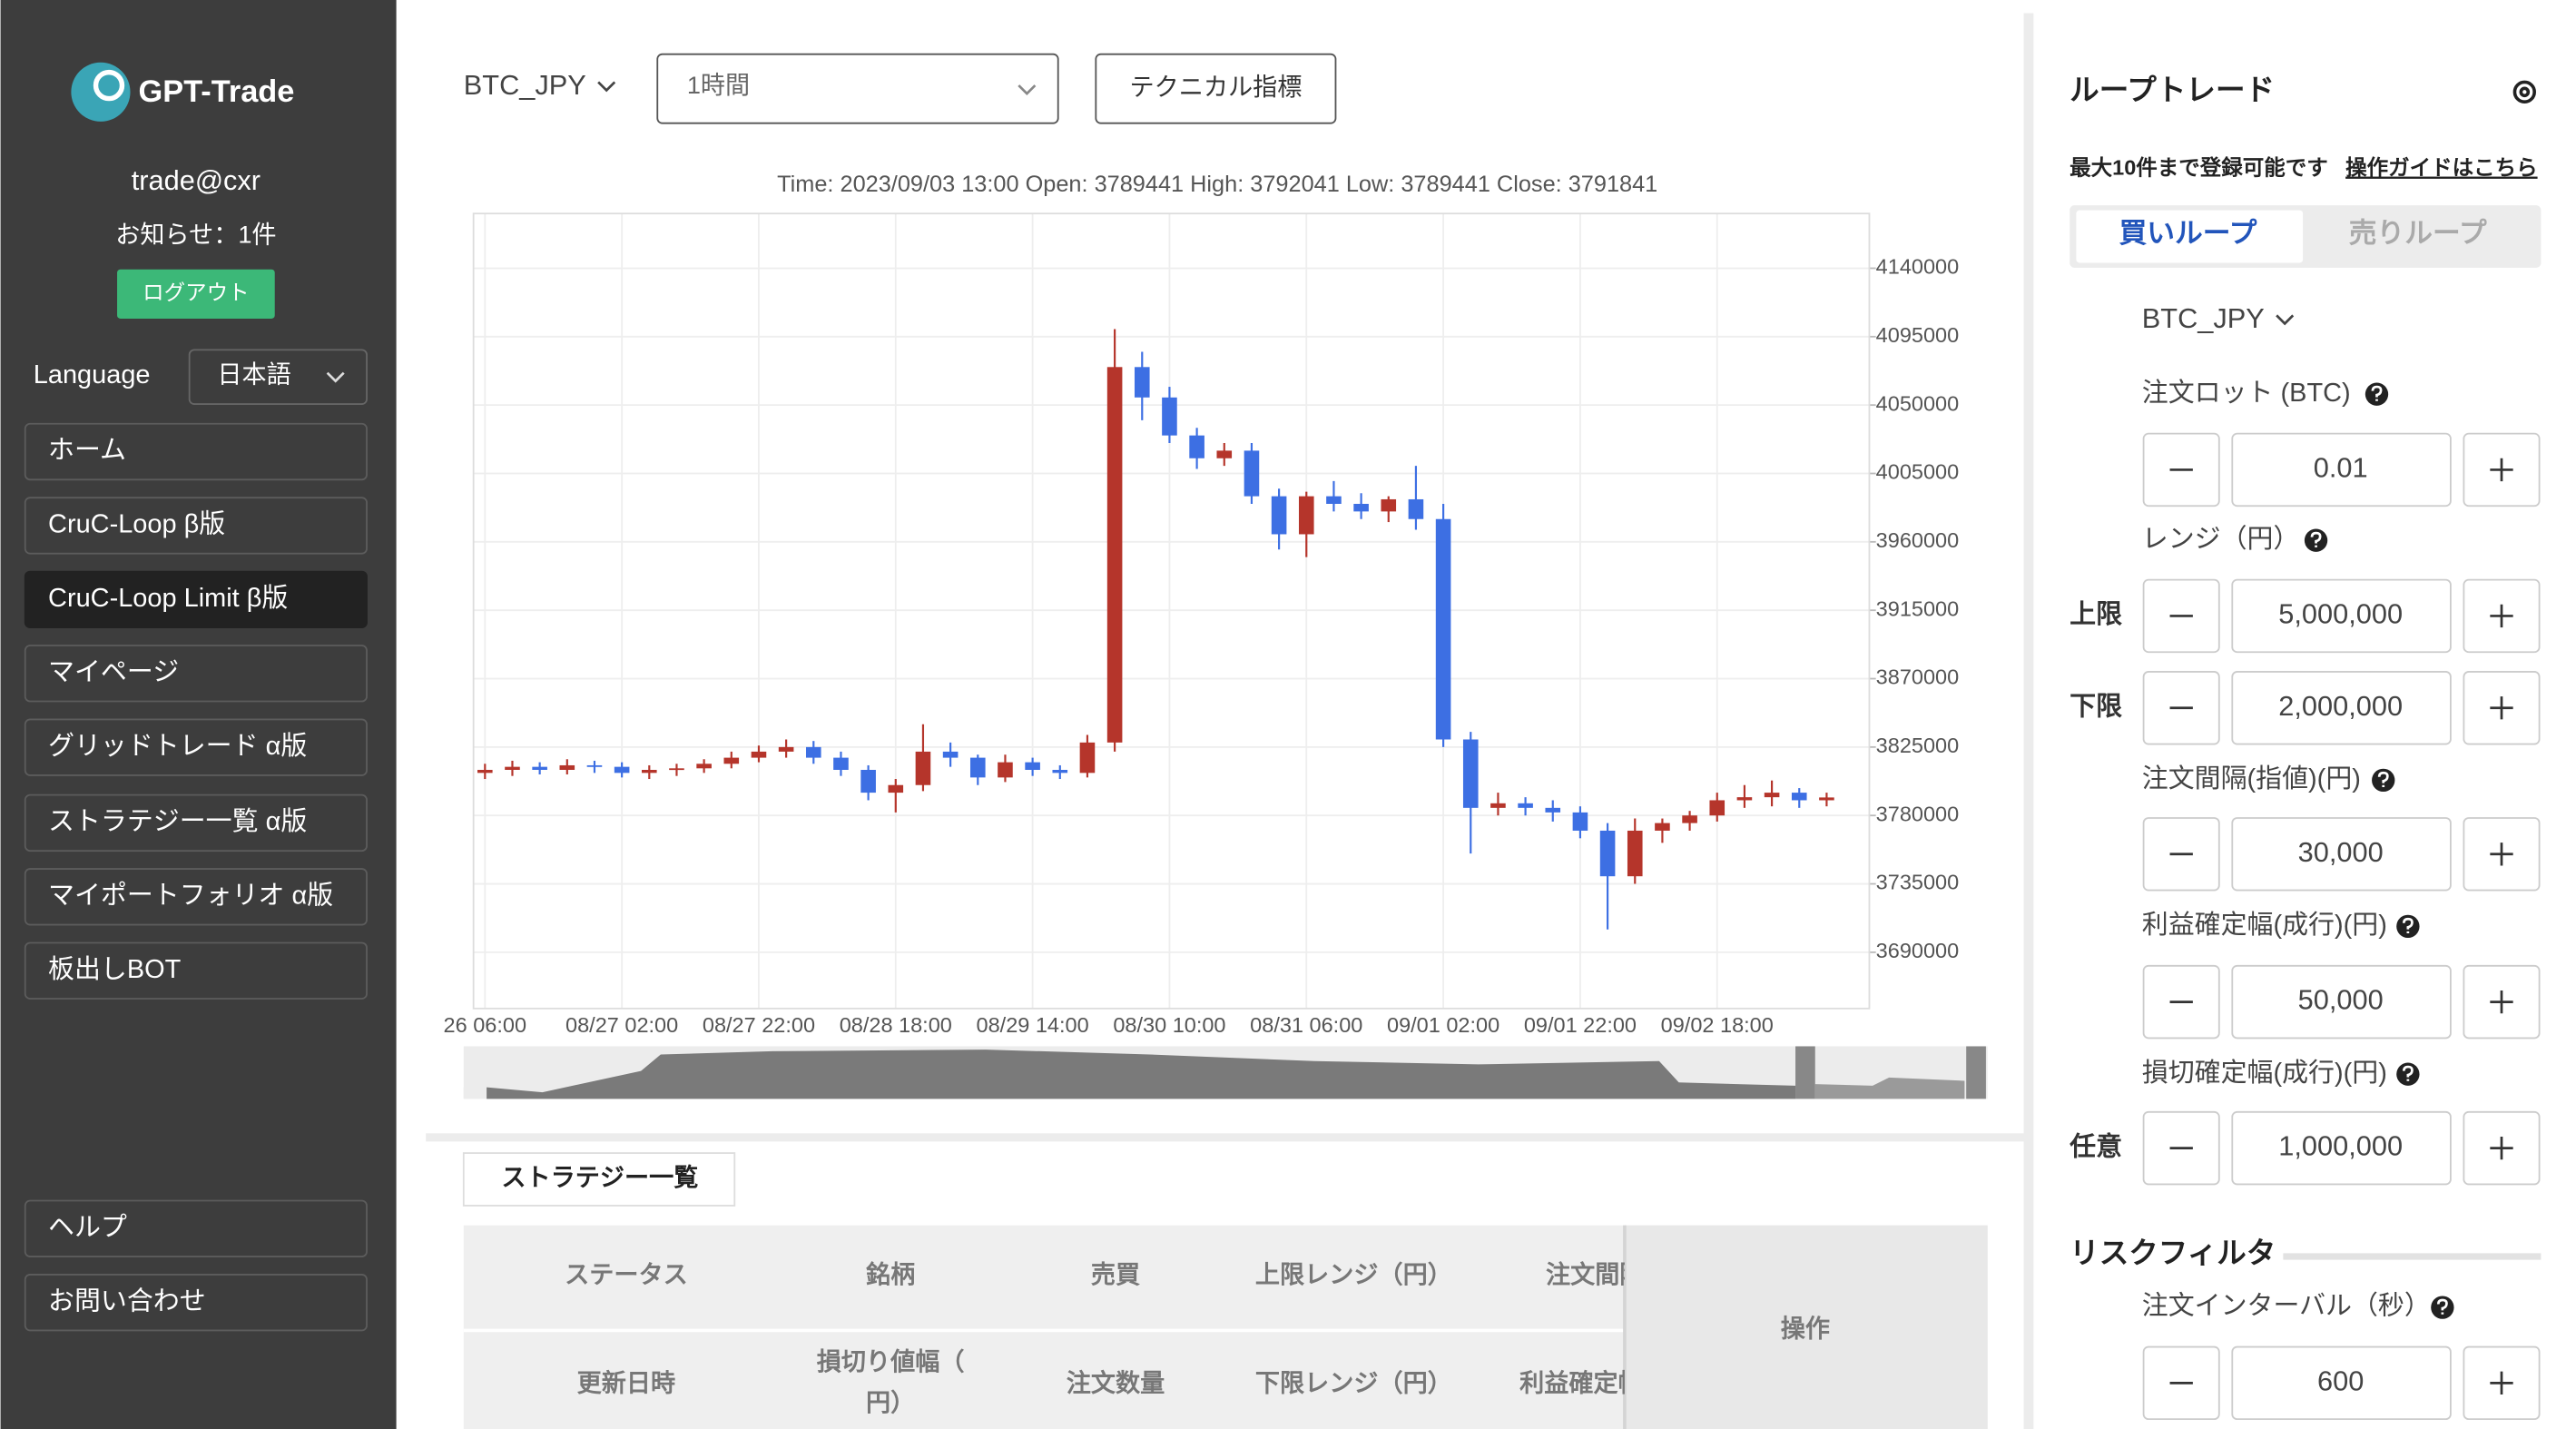 Image resolution: width=2576 pixels, height=1429 pixels. Describe the element at coordinates (87, 450) in the screenshot. I see `menu-label: ホーム` at that location.